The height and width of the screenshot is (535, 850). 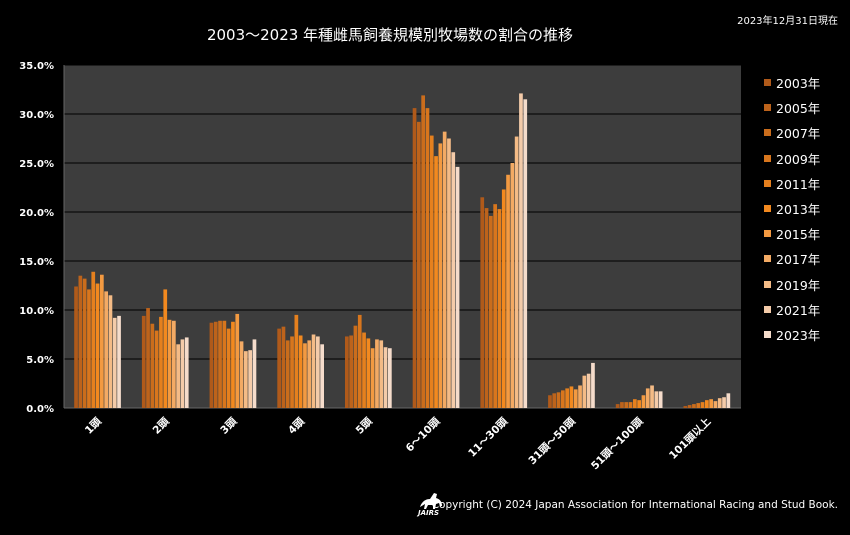 What do you see at coordinates (40, 409) in the screenshot?
I see `y-tick-label: 0.0%` at bounding box center [40, 409].